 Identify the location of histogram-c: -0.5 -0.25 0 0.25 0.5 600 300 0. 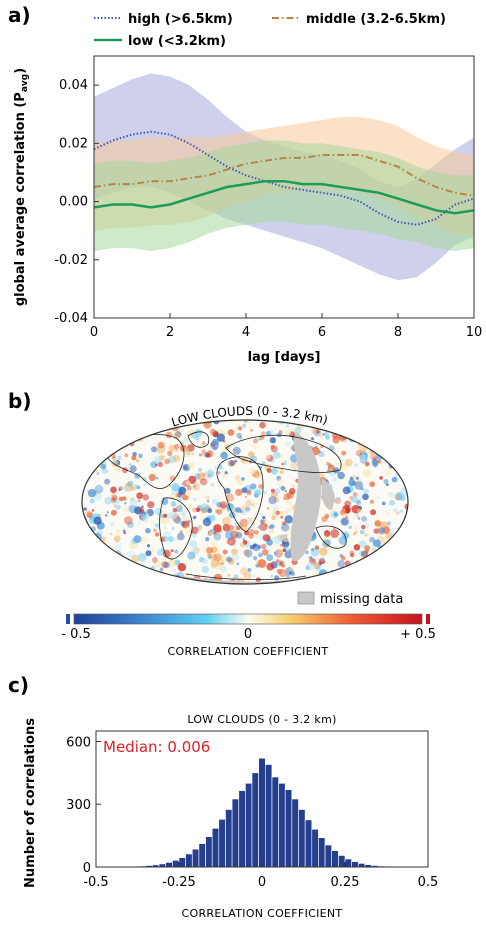
(252, 810).